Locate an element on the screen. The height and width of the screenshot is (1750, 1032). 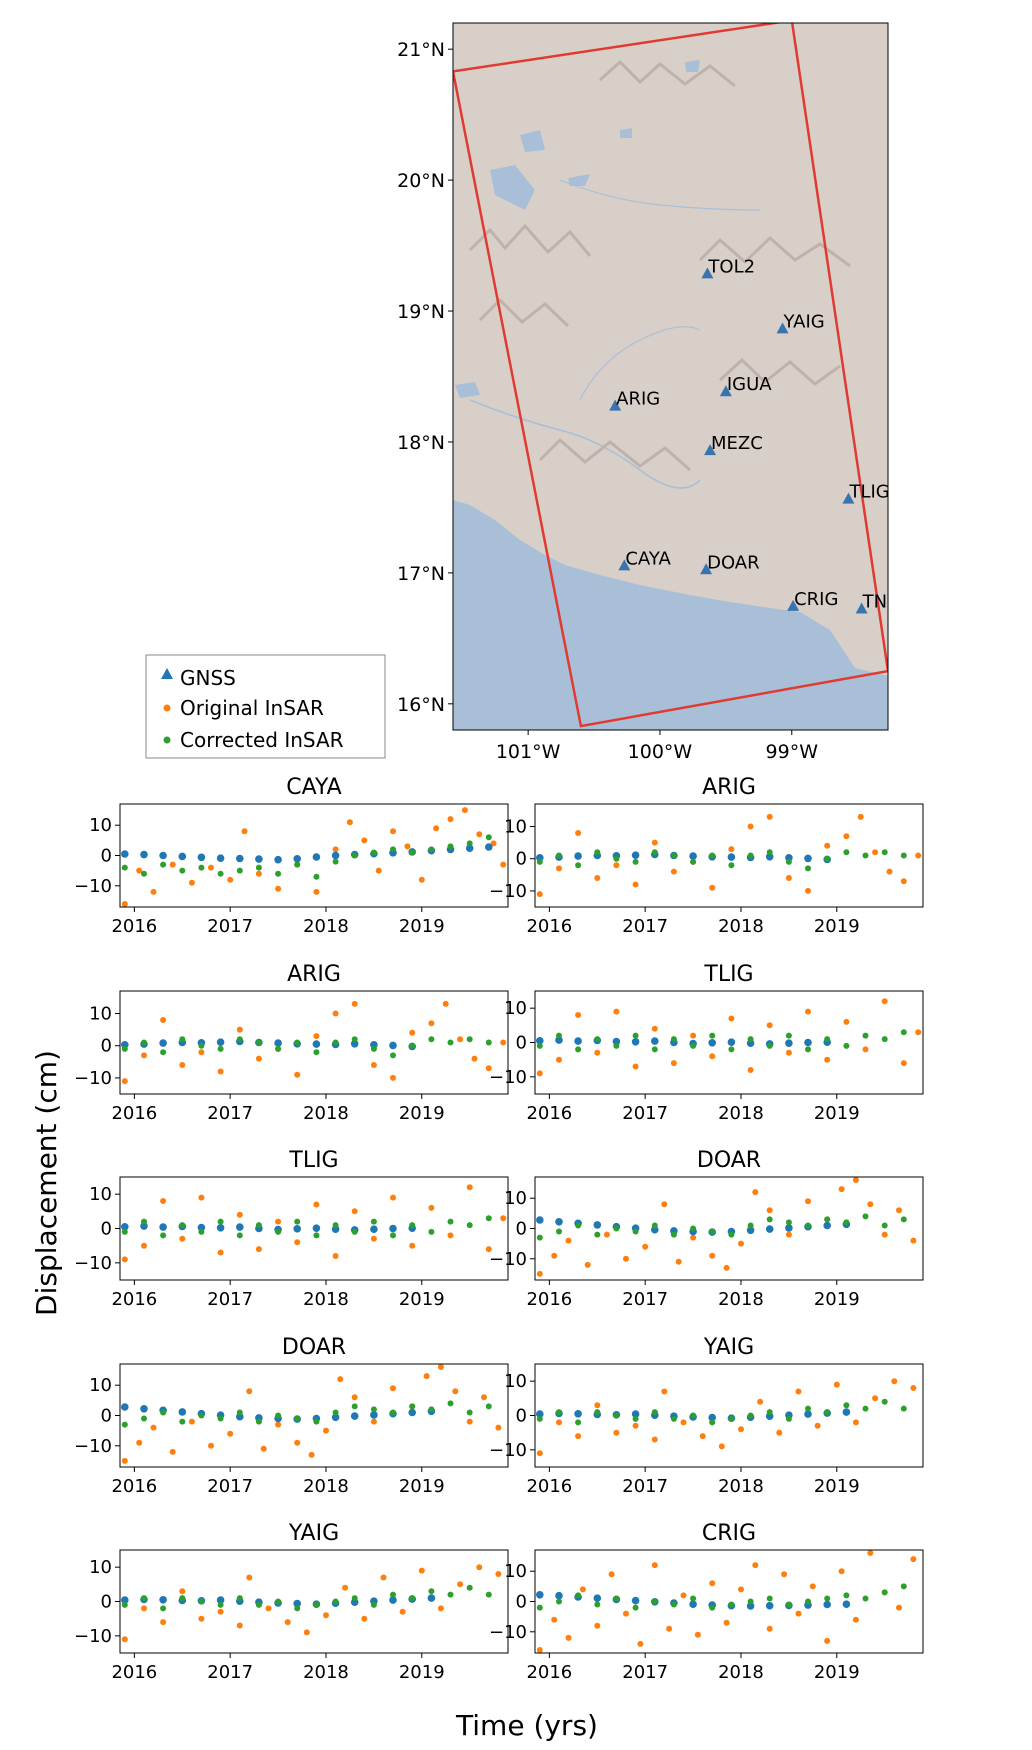
legend-box is located at coordinates (265, 706).